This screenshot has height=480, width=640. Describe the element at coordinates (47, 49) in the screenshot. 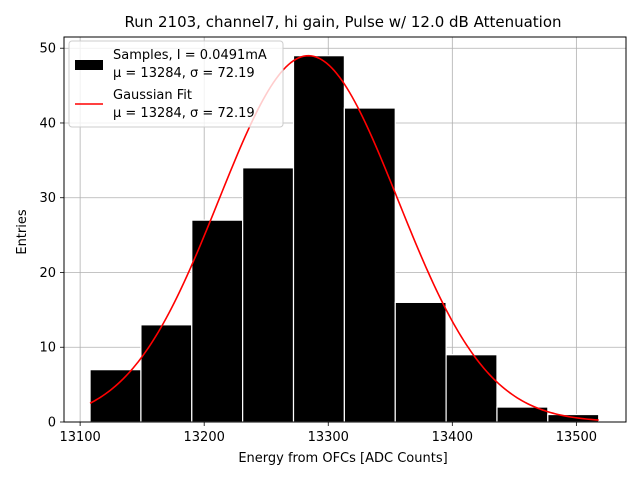

I see `y-tick-label: 50` at that location.